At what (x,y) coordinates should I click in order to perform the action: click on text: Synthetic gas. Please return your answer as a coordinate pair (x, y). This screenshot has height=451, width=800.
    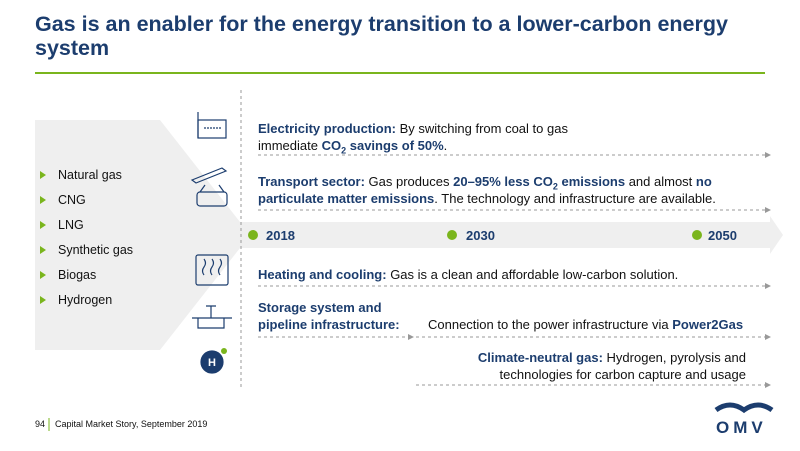
    Looking at the image, I should click on (96, 250).